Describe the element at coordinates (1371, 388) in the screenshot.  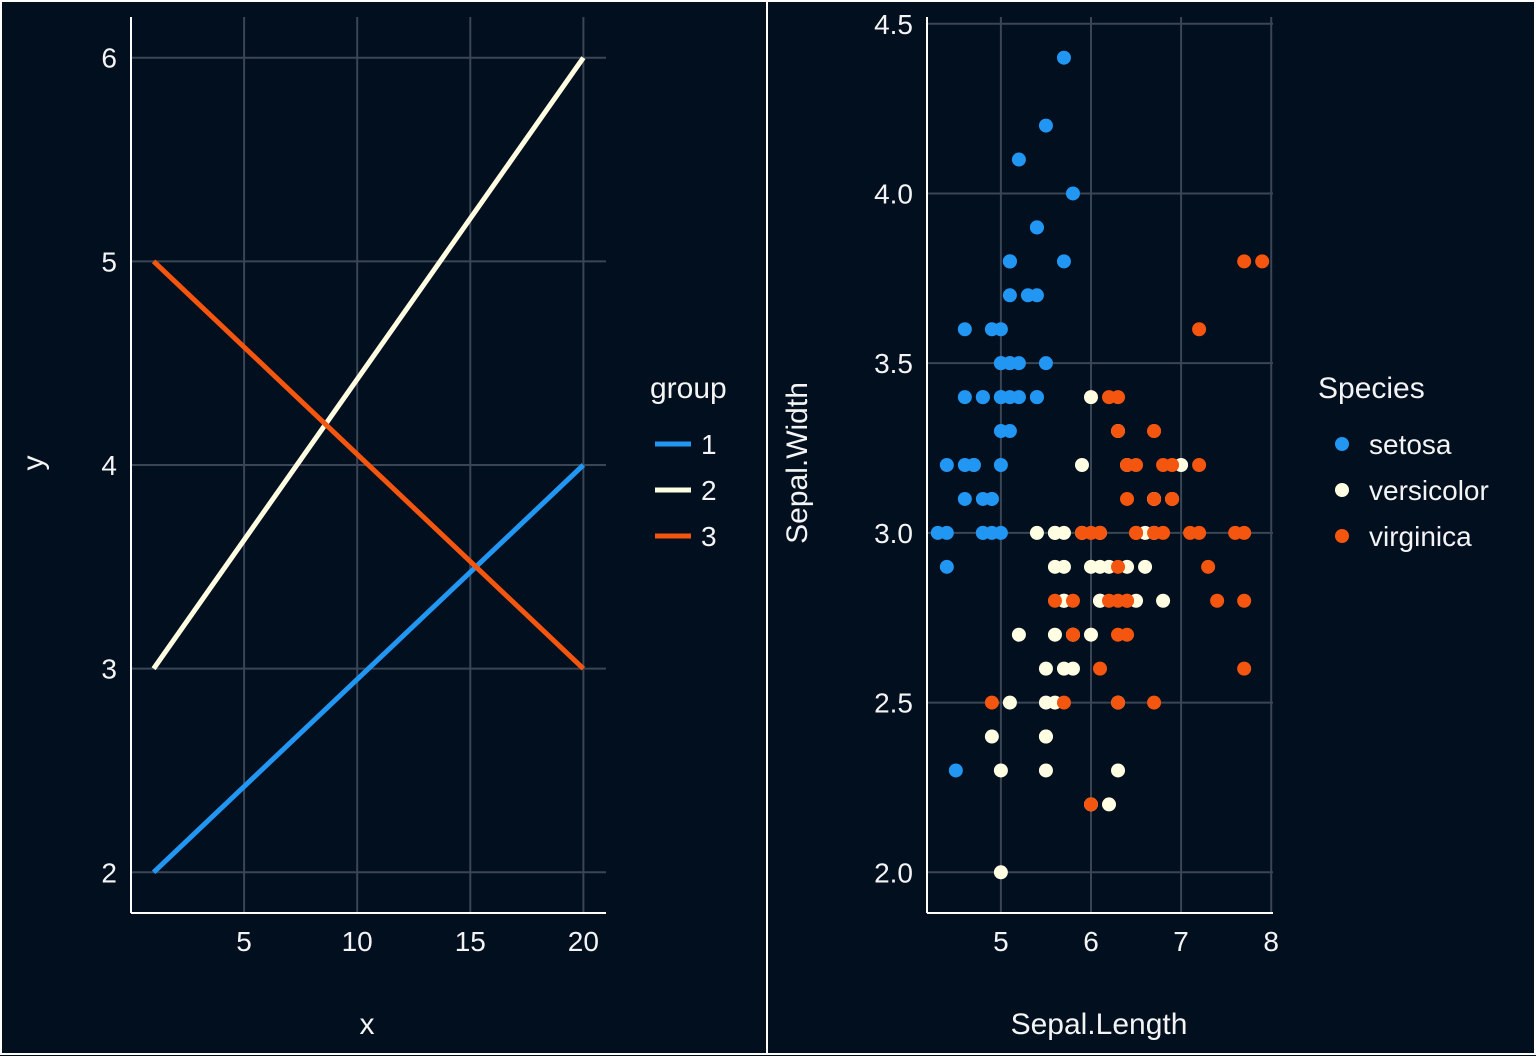
I see `scatter-chart-legend-title: Species` at that location.